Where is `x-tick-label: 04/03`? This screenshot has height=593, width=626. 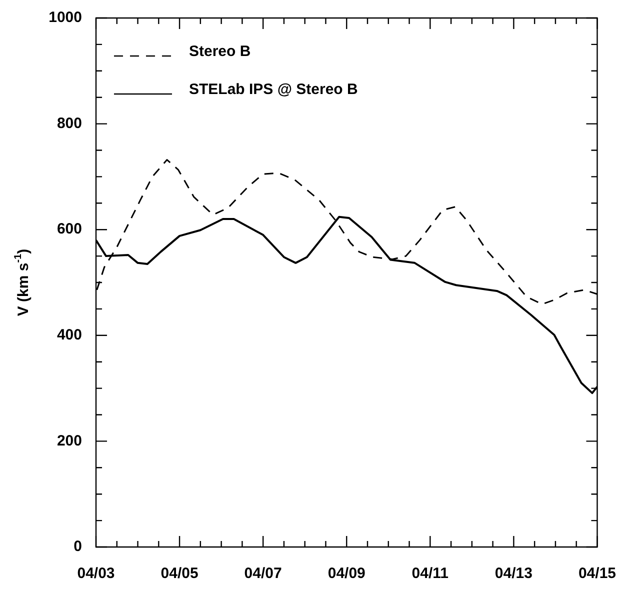 x-tick-label: 04/03 is located at coordinates (96, 573).